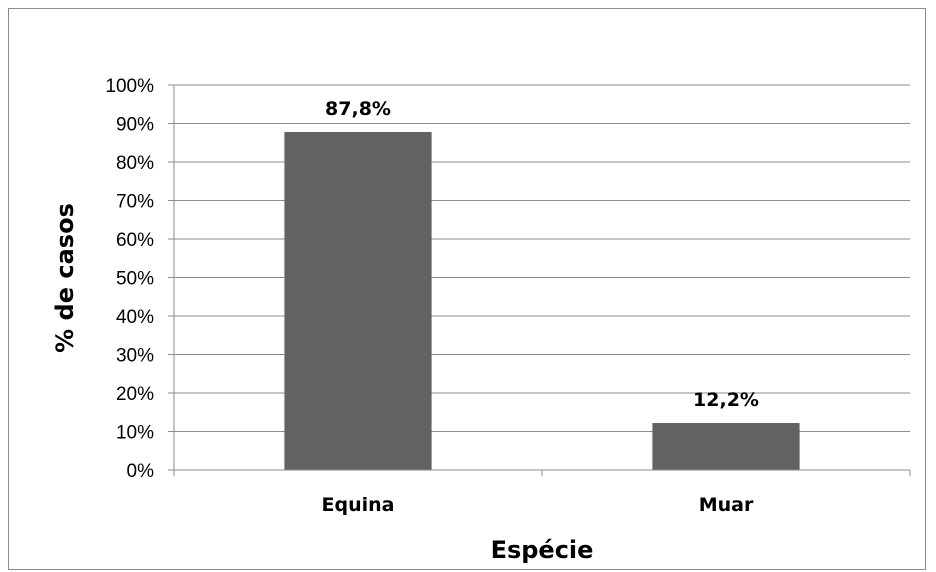 Image resolution: width=936 pixels, height=572 pixels. Describe the element at coordinates (358, 109) in the screenshot. I see `data-label: 87,8%` at that location.